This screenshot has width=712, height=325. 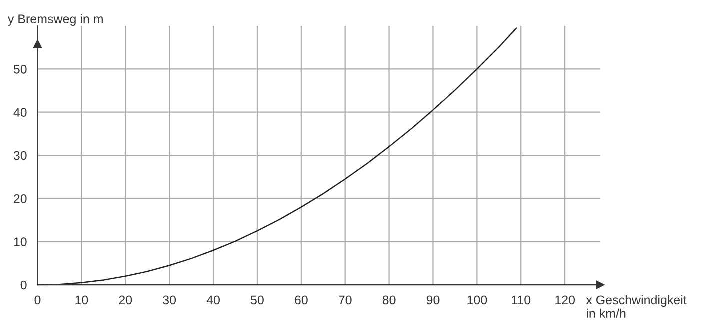 What do you see at coordinates (20, 242) in the screenshot?
I see `y-tick-label: 10` at bounding box center [20, 242].